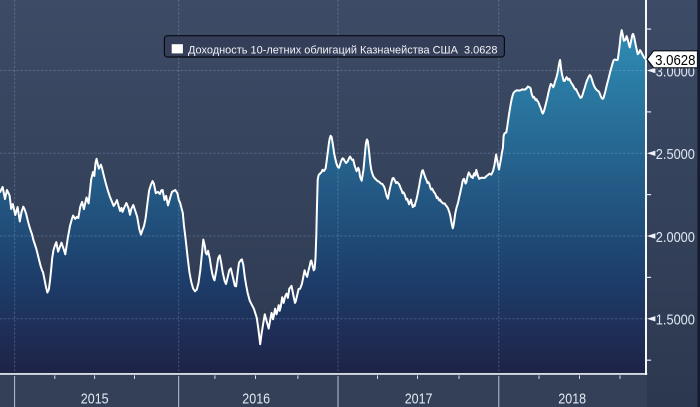 Image resolution: width=700 pixels, height=407 pixels. Describe the element at coordinates (675, 238) in the screenshot. I see `svg-text: 2.0000` at that location.